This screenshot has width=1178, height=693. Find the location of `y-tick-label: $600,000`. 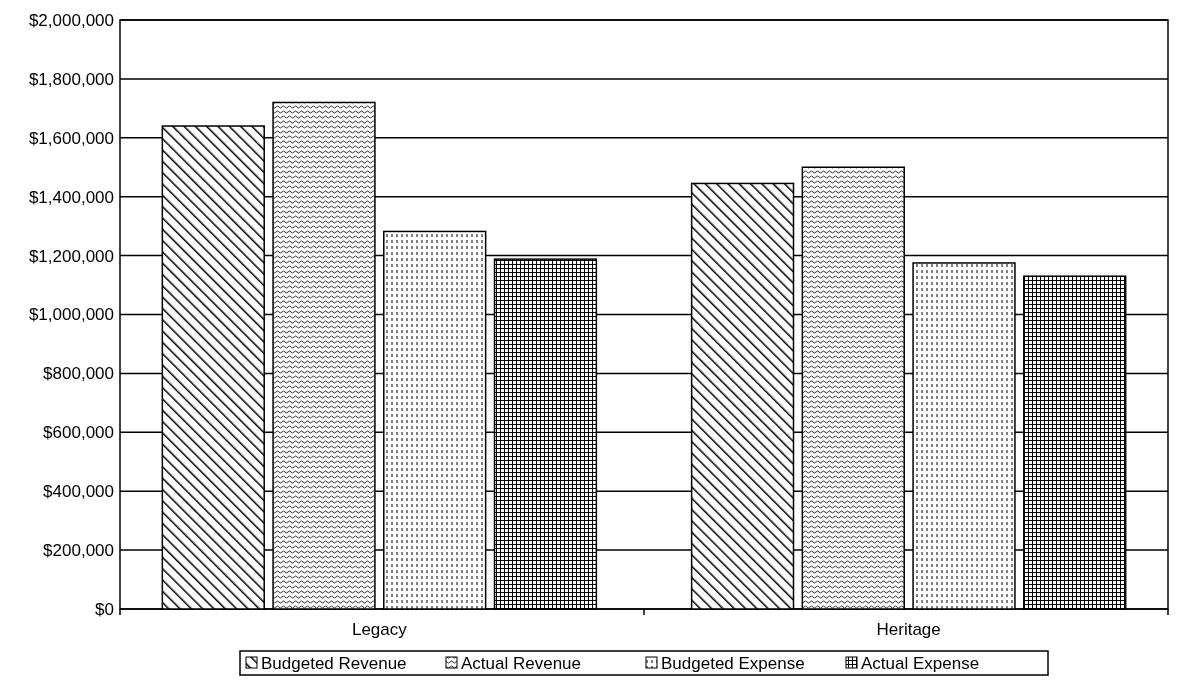

y-tick-label: $600,000 is located at coordinates (78, 433).